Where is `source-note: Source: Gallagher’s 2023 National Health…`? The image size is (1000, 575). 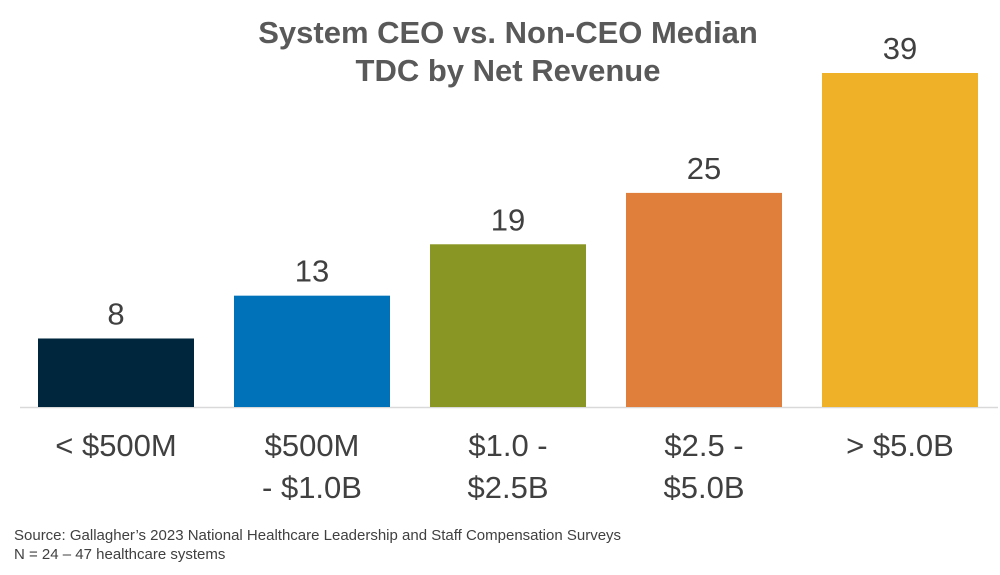 source-note: Source: Gallagher’s 2023 National Health… is located at coordinates (318, 535).